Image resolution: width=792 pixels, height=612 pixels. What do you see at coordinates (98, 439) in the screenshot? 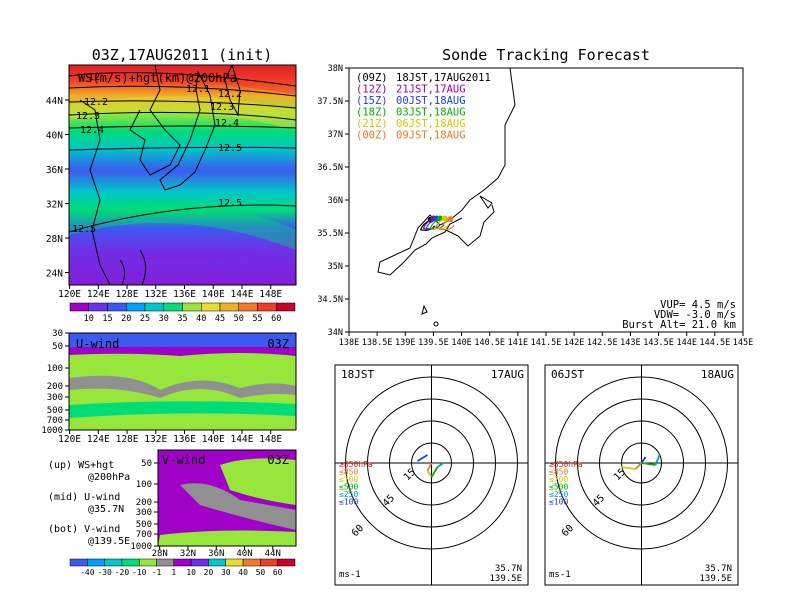
I see `u-x-tick: 124E` at bounding box center [98, 439].